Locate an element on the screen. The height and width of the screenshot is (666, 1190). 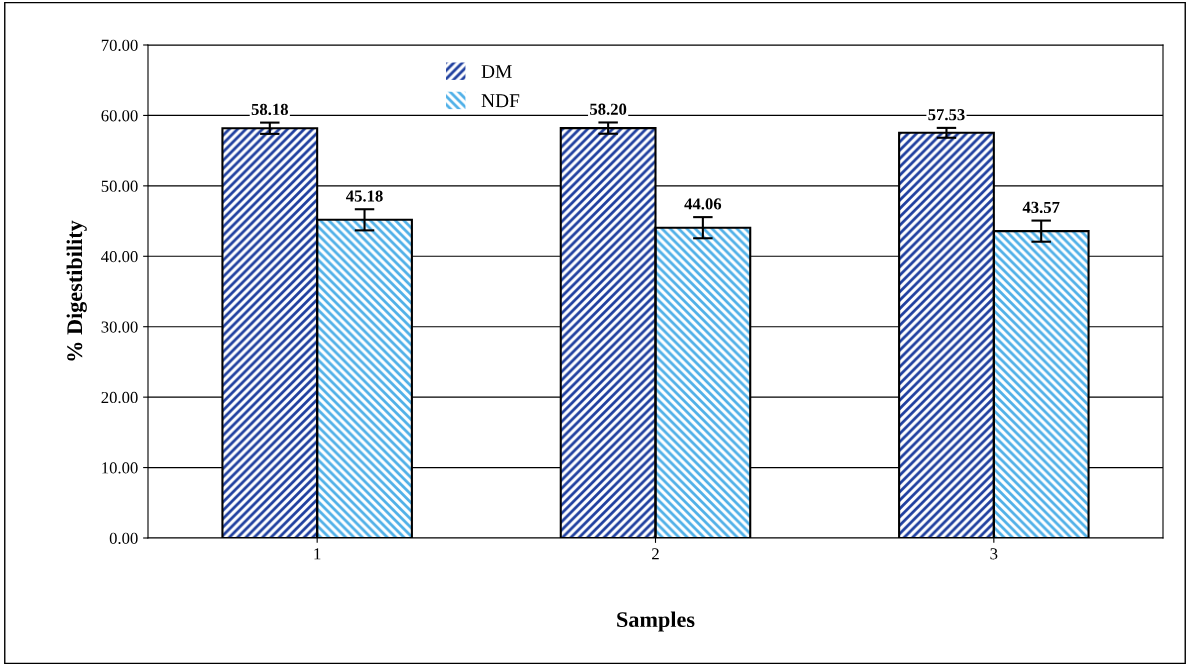
data-label: 58.18 is located at coordinates (269, 109).